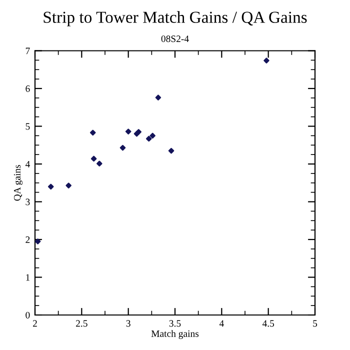  Describe the element at coordinates (82, 323) in the screenshot. I see `x-tick-label: 2.5` at that location.